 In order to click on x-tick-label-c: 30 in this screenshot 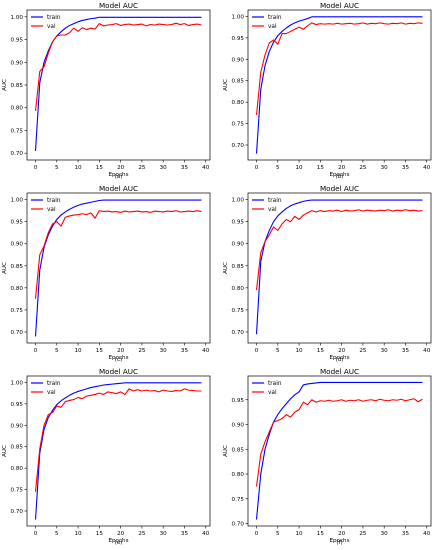, I will do `click(164, 351)`.